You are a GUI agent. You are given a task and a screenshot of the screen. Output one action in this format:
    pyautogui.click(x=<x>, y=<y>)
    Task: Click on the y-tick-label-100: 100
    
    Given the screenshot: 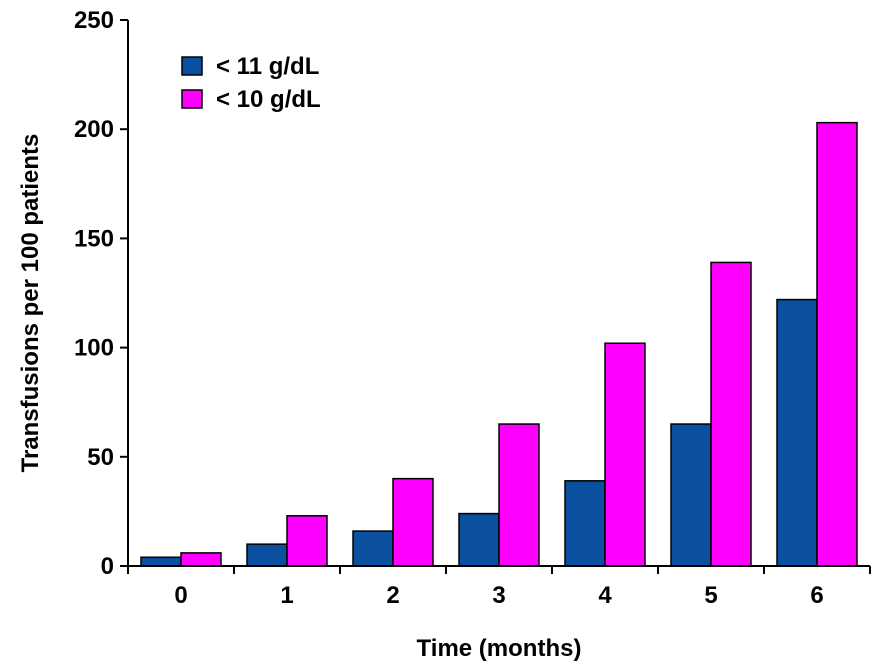 What is the action you would take?
    pyautogui.click(x=94, y=348)
    